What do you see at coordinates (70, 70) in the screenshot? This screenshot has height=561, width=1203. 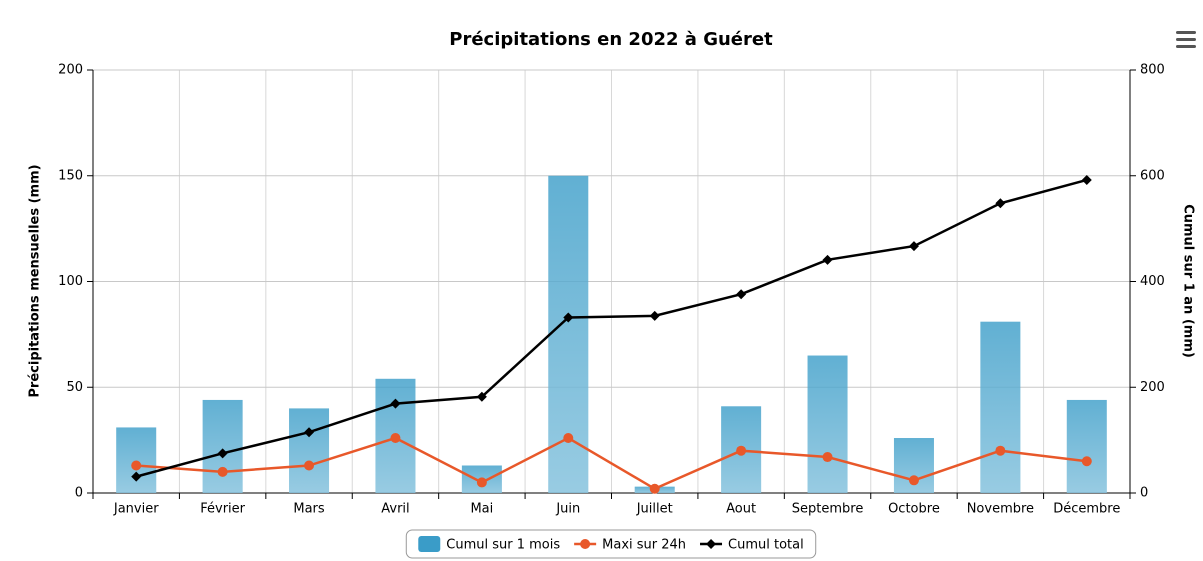 I see `y-tick-label: 200` at bounding box center [70, 70].